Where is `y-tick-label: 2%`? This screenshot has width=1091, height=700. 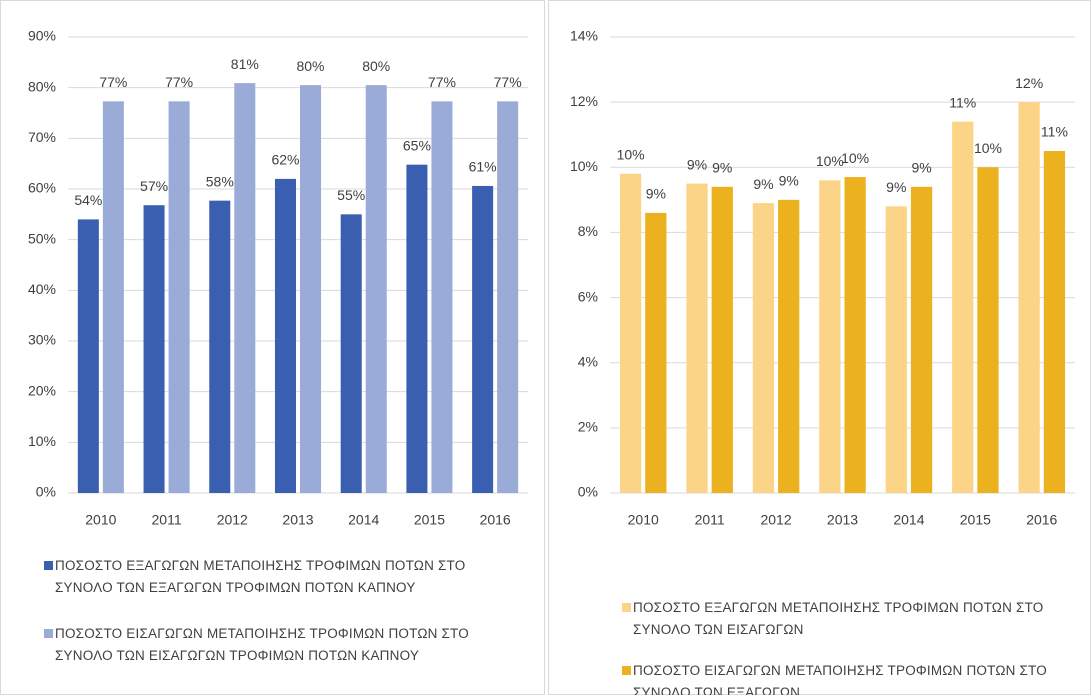 y-tick-label: 2% is located at coordinates (588, 427).